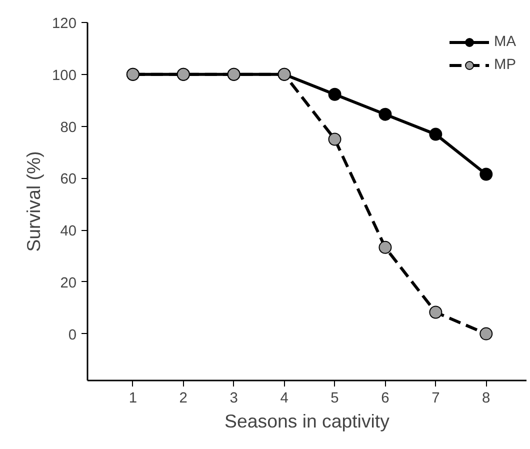  I want to click on y-tick-label: 0, so click(72, 335).